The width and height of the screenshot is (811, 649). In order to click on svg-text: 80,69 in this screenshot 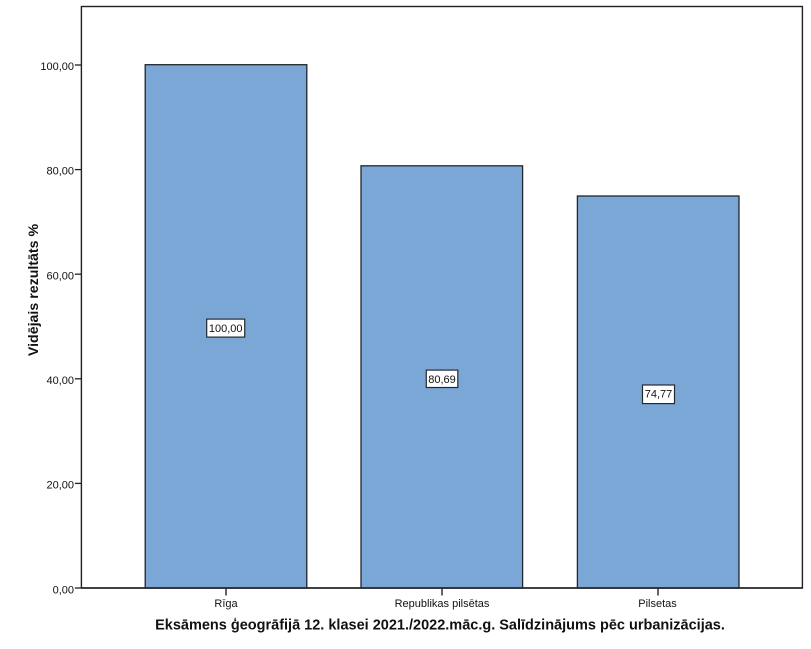, I will do `click(442, 380)`.